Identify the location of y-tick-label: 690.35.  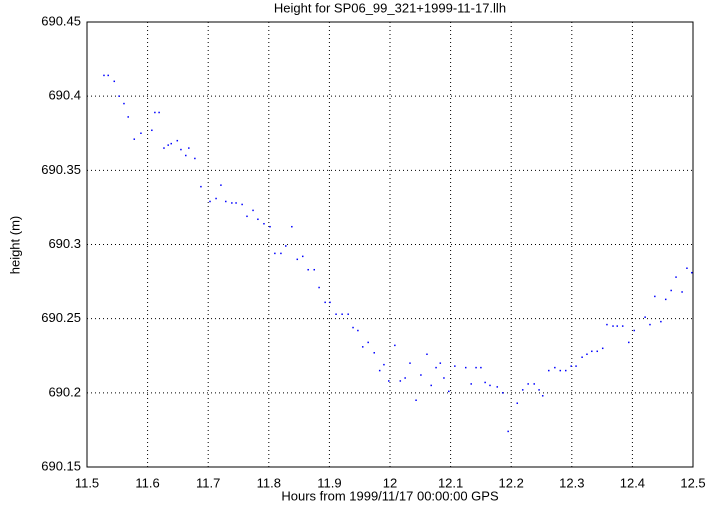
(61, 169).